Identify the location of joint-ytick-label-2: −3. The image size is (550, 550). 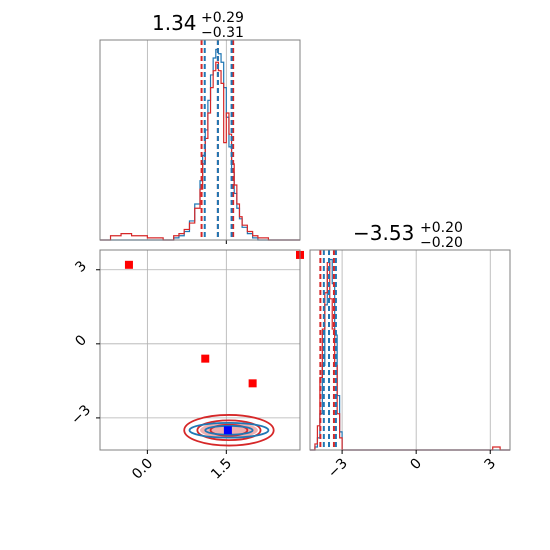
(81, 415).